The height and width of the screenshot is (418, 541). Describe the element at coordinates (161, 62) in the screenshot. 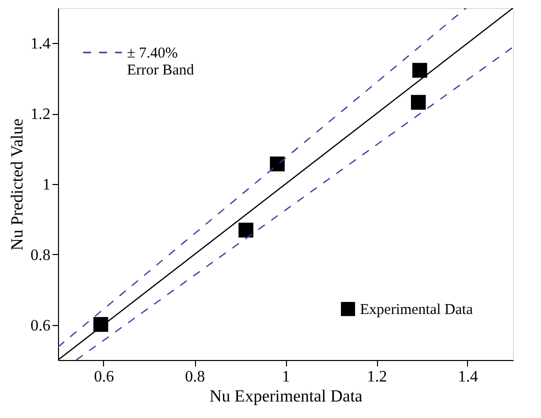

I see `legend-label: ± 7.40% Error Band` at that location.